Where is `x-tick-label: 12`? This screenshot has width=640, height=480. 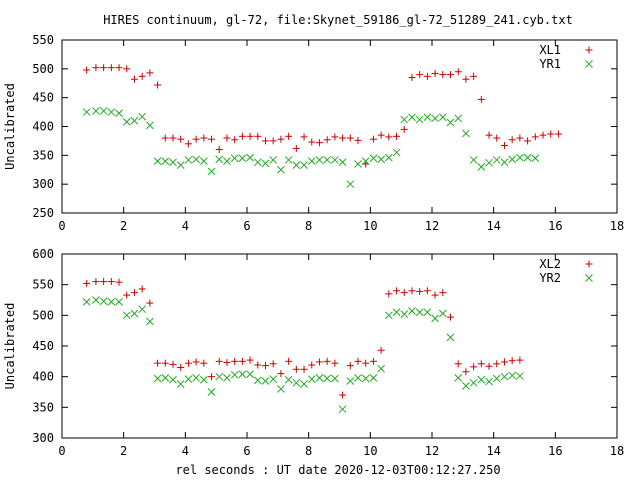 x-tick-label: 12 is located at coordinates (432, 451).